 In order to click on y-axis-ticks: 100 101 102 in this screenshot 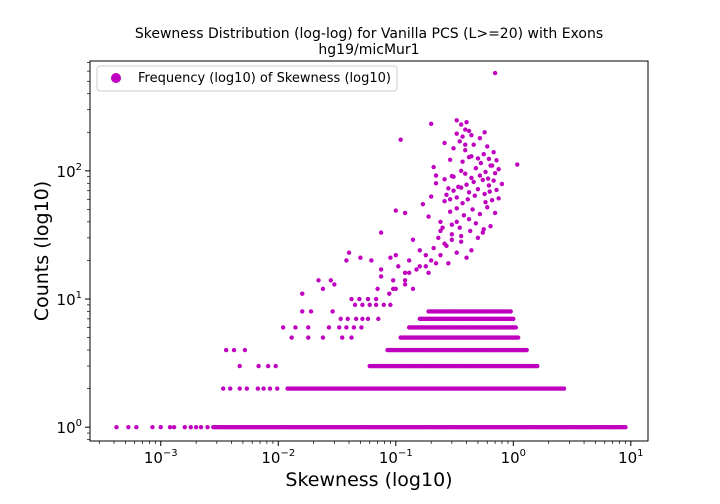, I will do `click(73, 251)`.